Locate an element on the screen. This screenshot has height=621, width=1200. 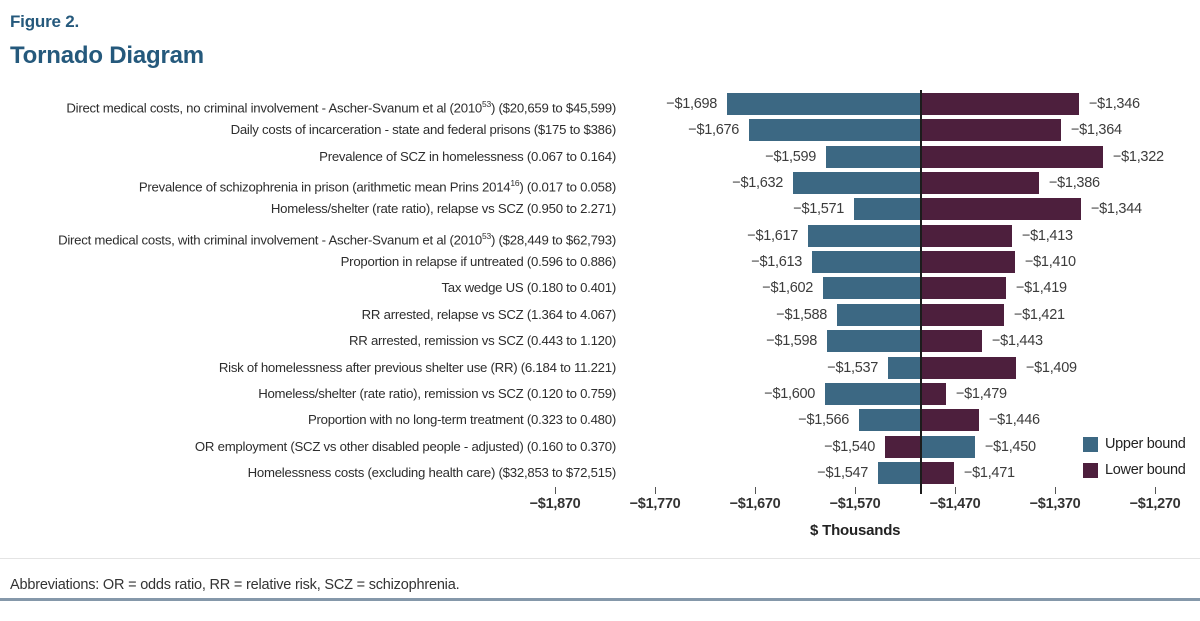
legend-label-upper: Upper bound is located at coordinates (1145, 444).